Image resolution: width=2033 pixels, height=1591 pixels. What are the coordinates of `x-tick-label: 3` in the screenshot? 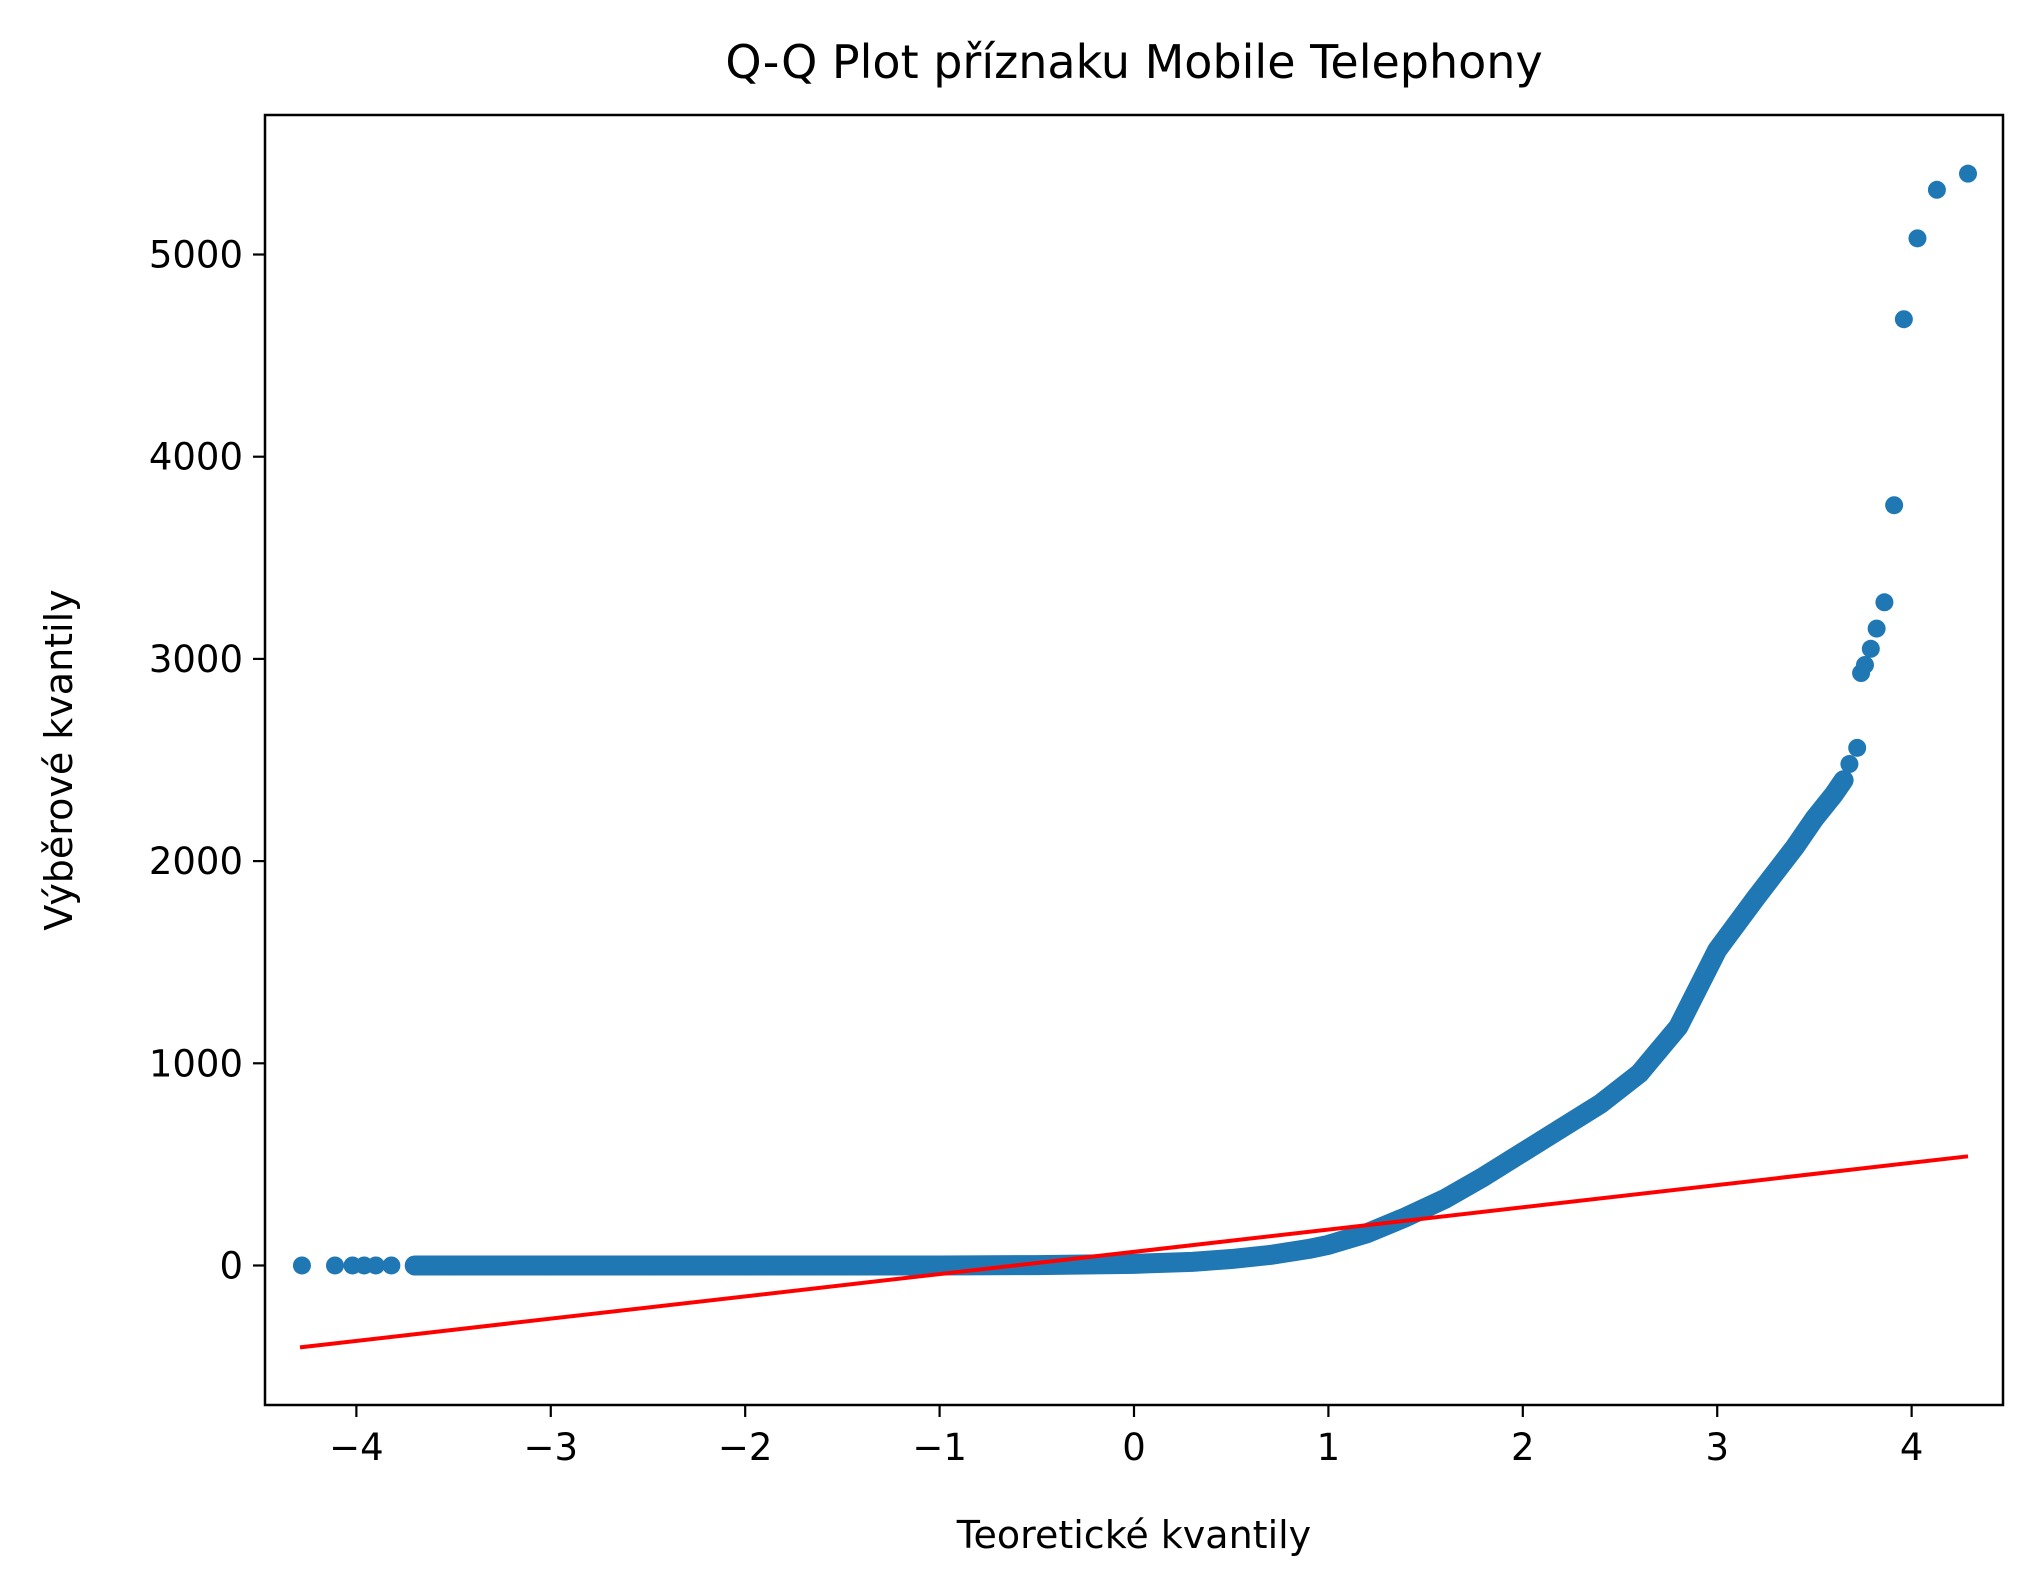 It's located at (1717, 1447).